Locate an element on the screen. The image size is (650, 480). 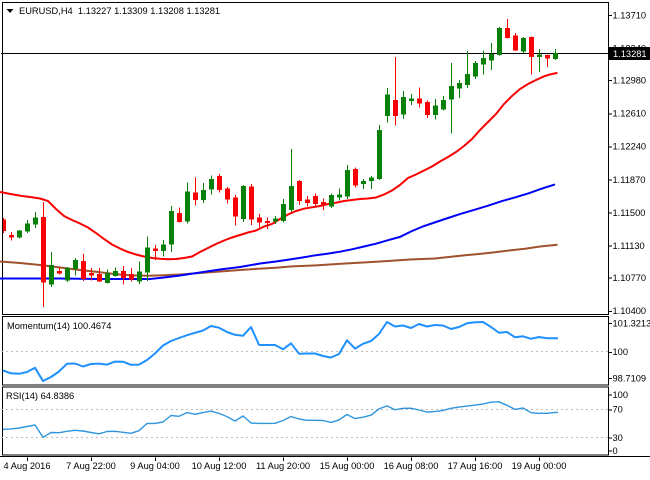
svg-text: 101.3213 is located at coordinates (631, 324).